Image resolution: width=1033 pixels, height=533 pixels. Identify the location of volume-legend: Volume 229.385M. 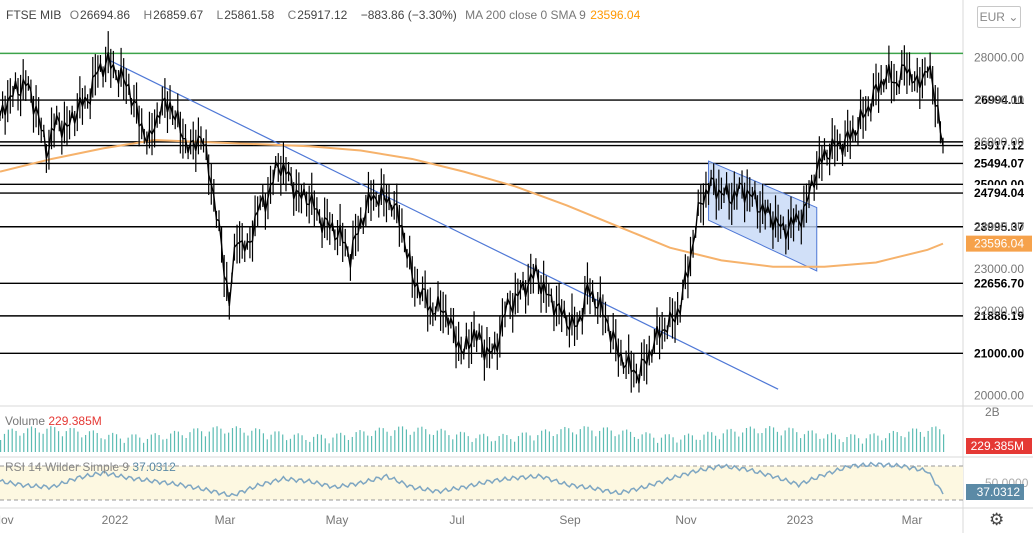
(53, 421).